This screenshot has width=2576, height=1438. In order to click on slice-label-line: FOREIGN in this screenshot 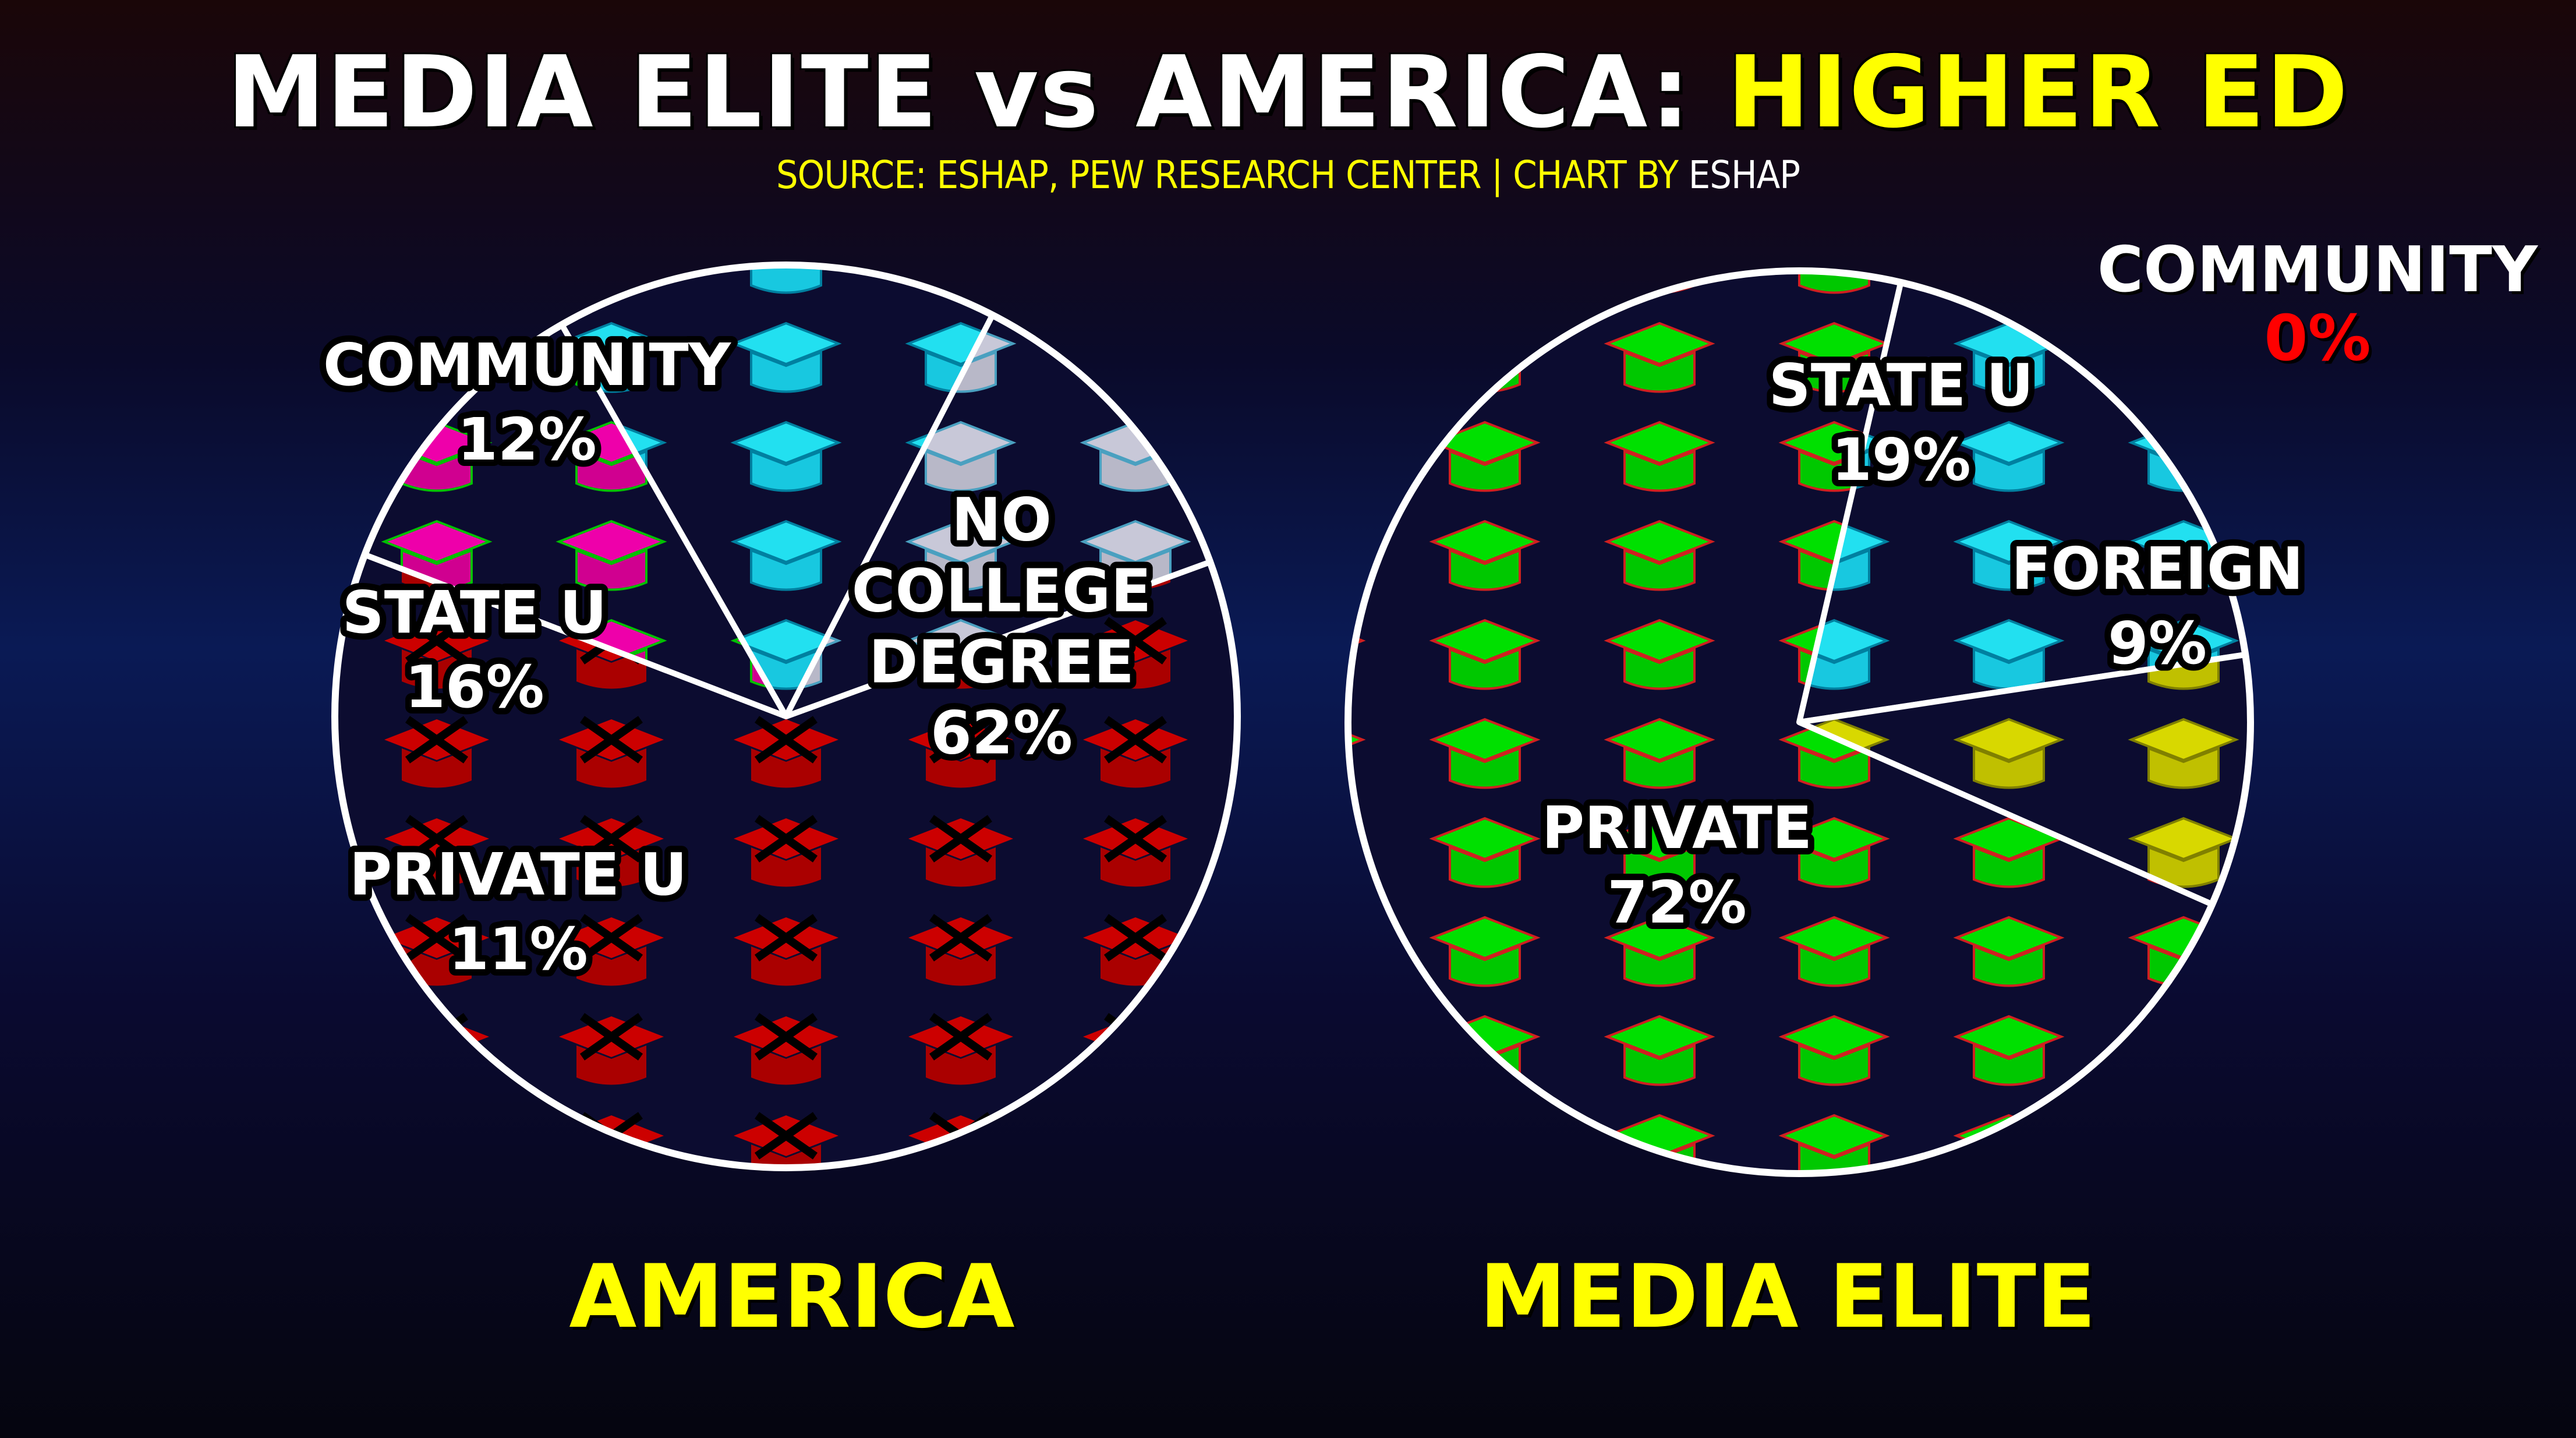, I will do `click(2157, 569)`.